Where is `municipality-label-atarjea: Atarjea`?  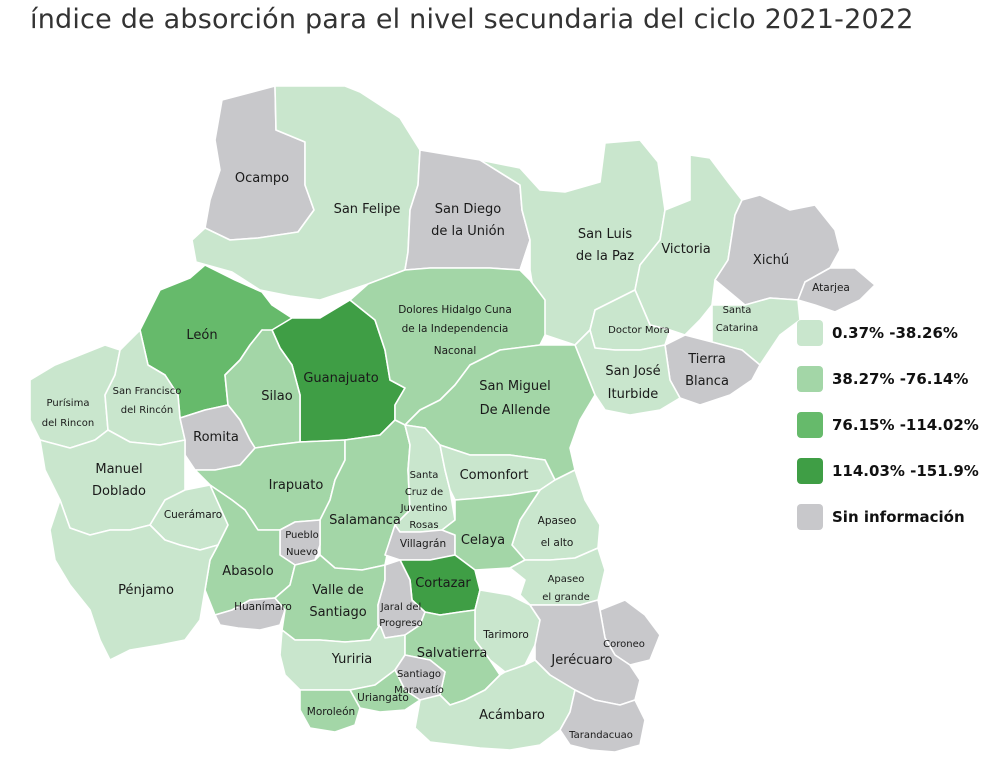 municipality-label-atarjea: Atarjea is located at coordinates (831, 288).